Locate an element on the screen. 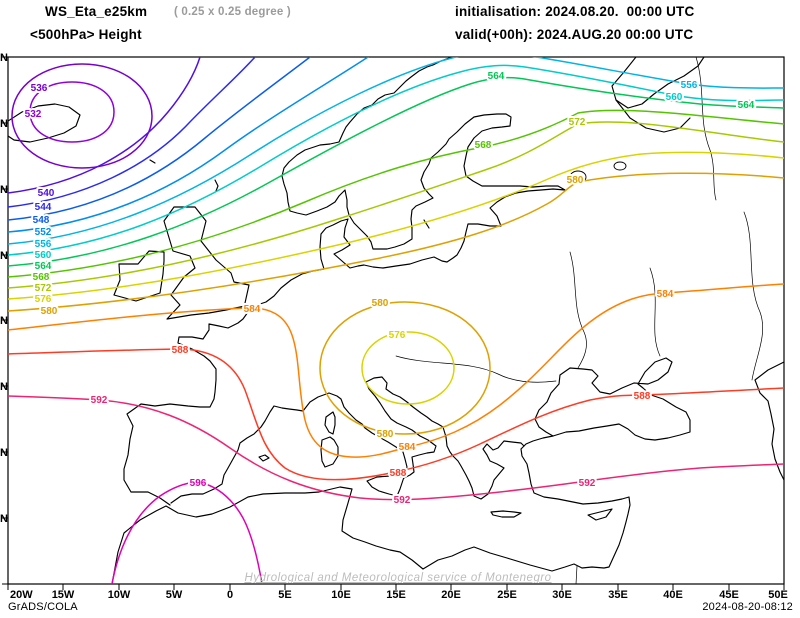  contour-580-cutoff is located at coordinates (405, 368).